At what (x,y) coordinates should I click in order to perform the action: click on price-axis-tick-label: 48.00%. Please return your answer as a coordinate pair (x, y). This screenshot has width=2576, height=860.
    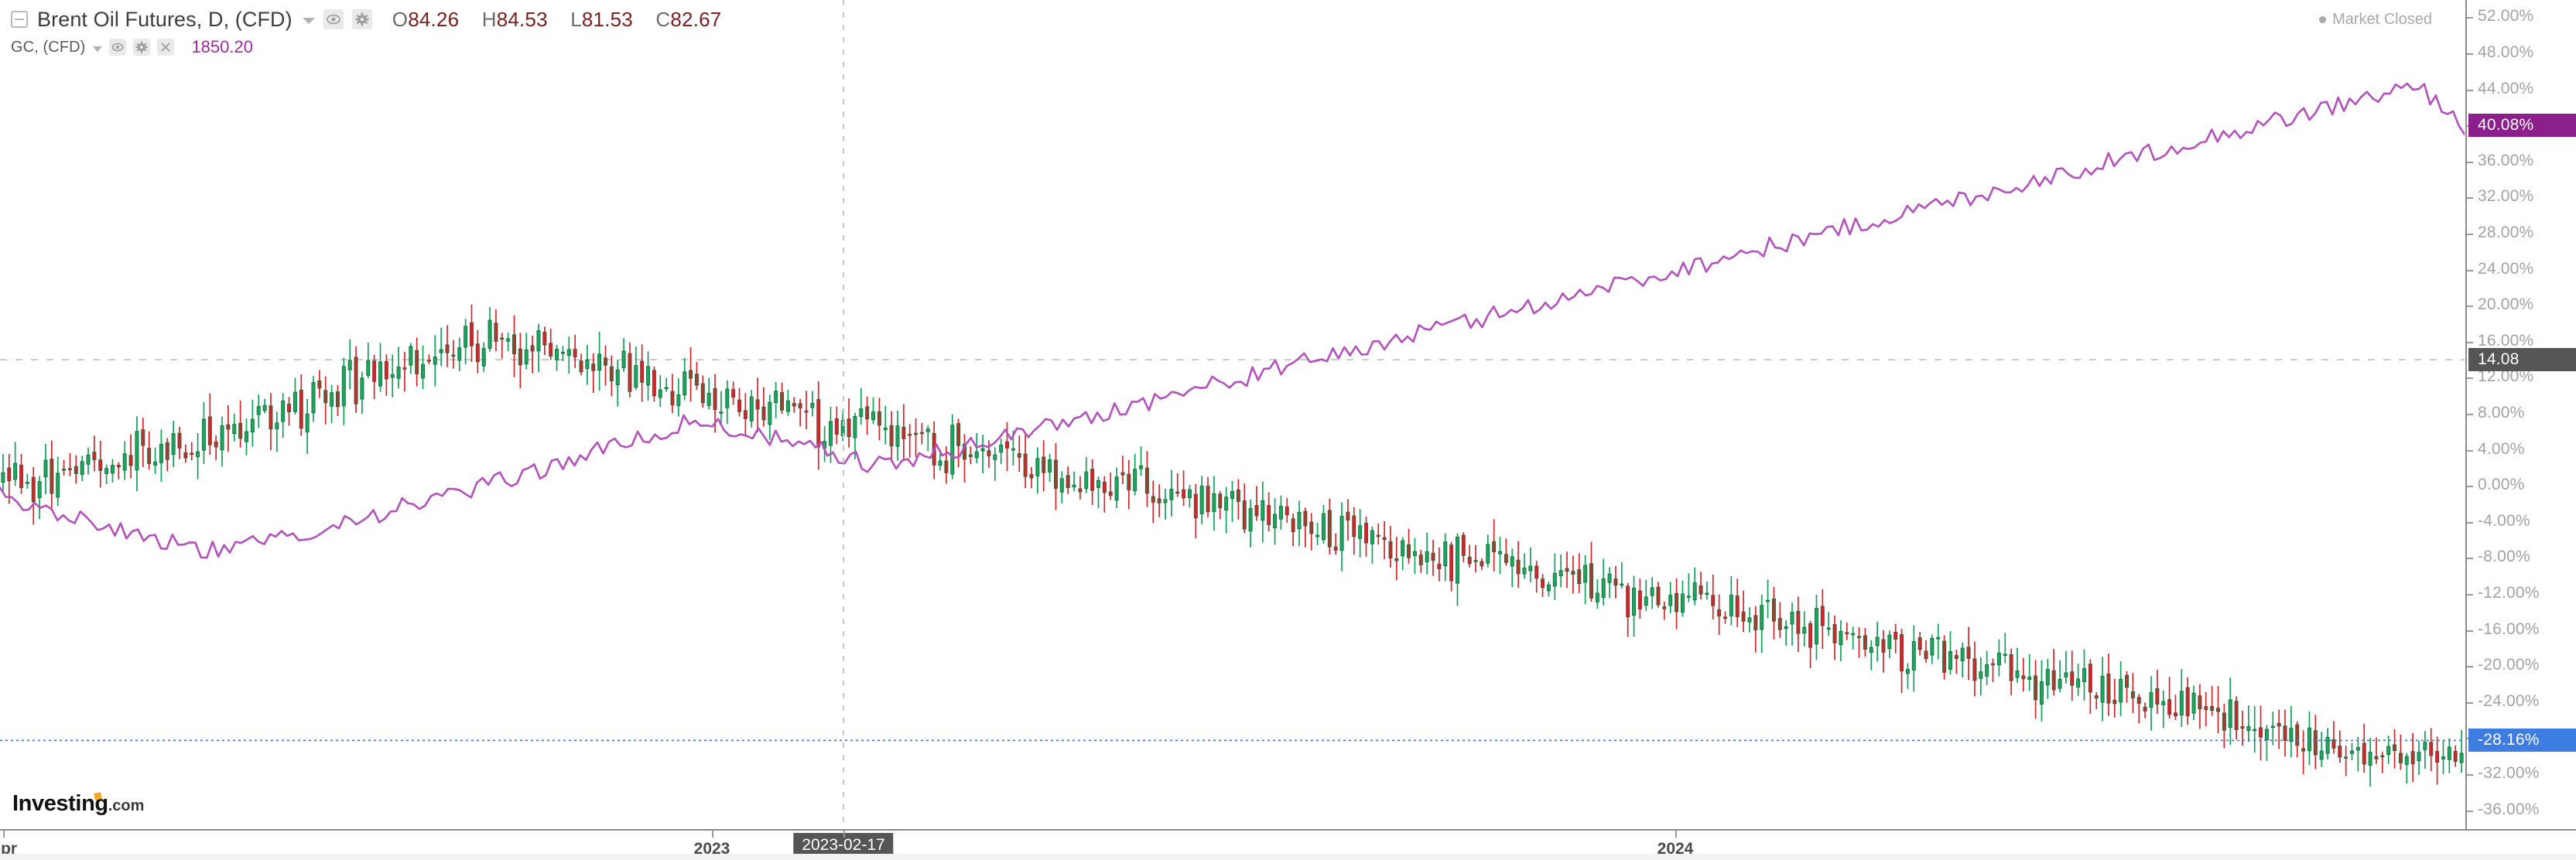
    Looking at the image, I should click on (2506, 52).